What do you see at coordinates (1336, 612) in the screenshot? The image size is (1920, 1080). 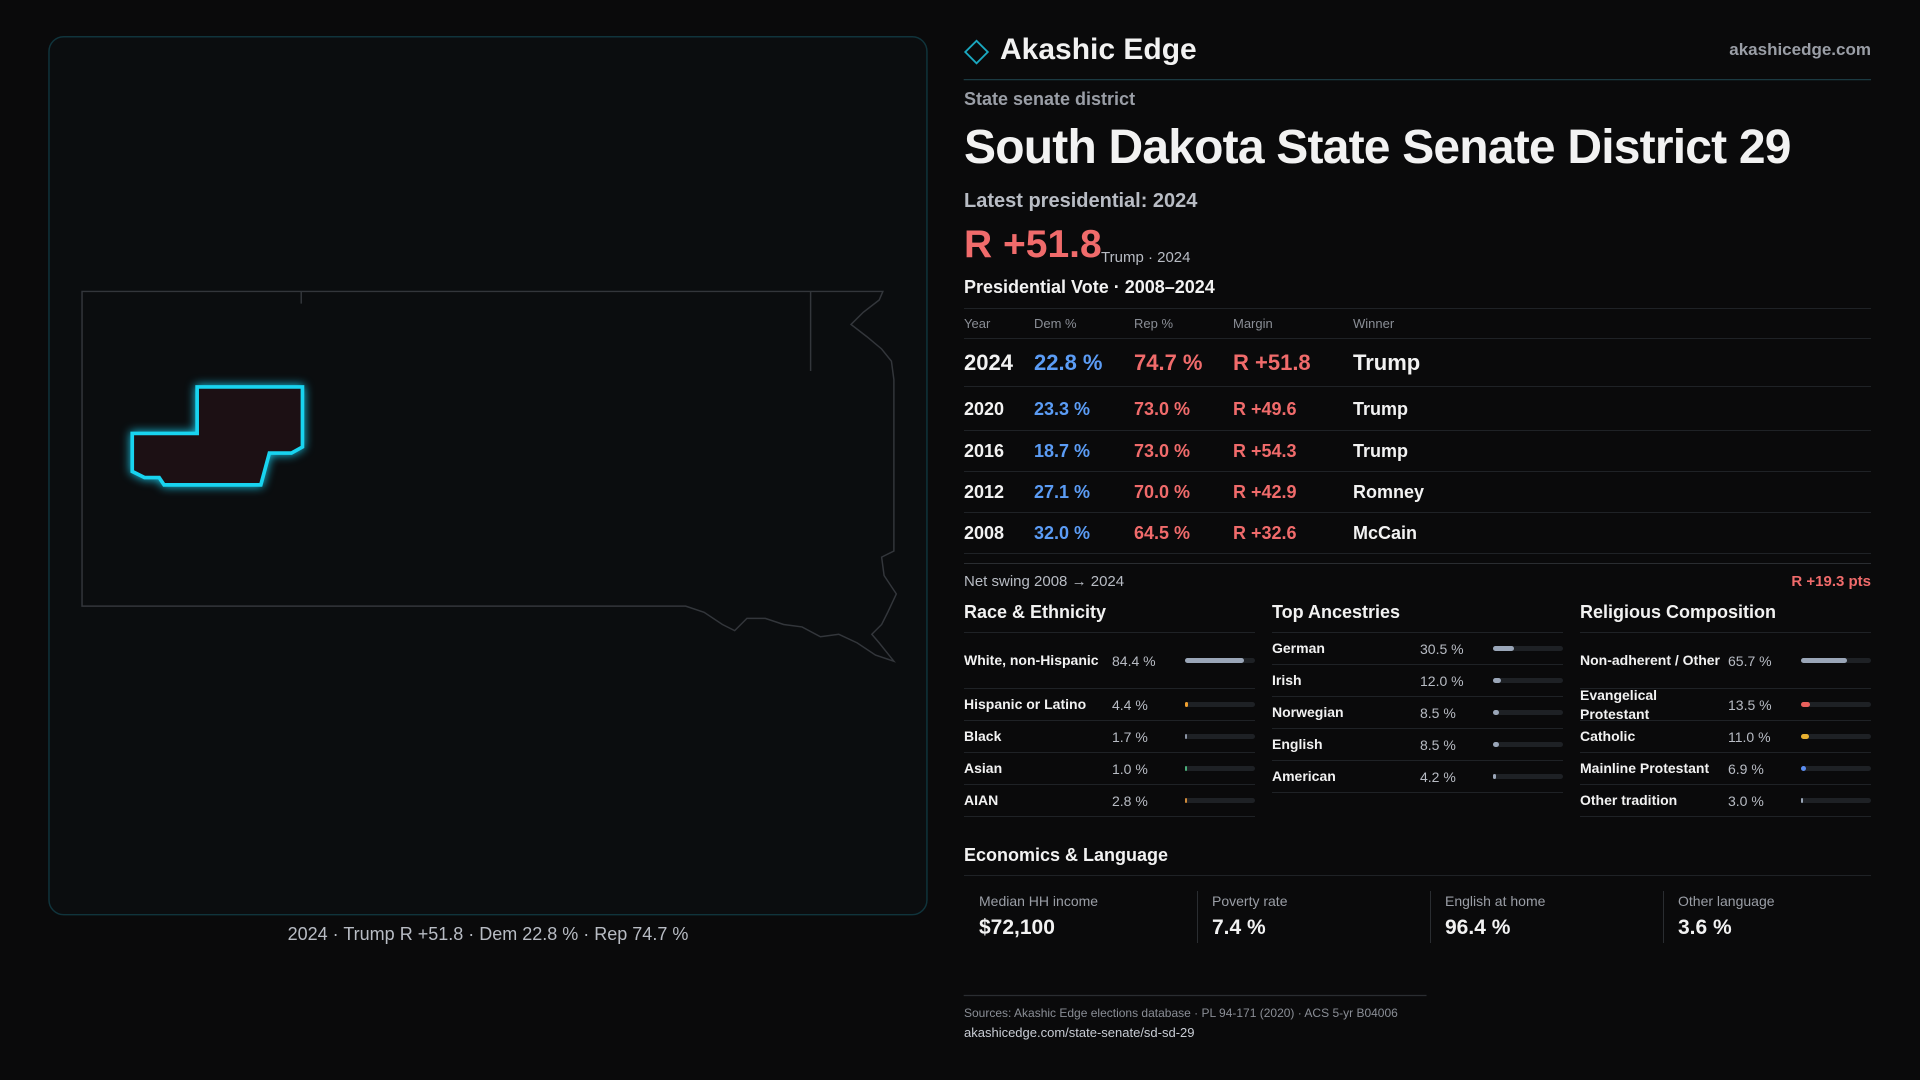 I see `section-title: Top Ancestries` at bounding box center [1336, 612].